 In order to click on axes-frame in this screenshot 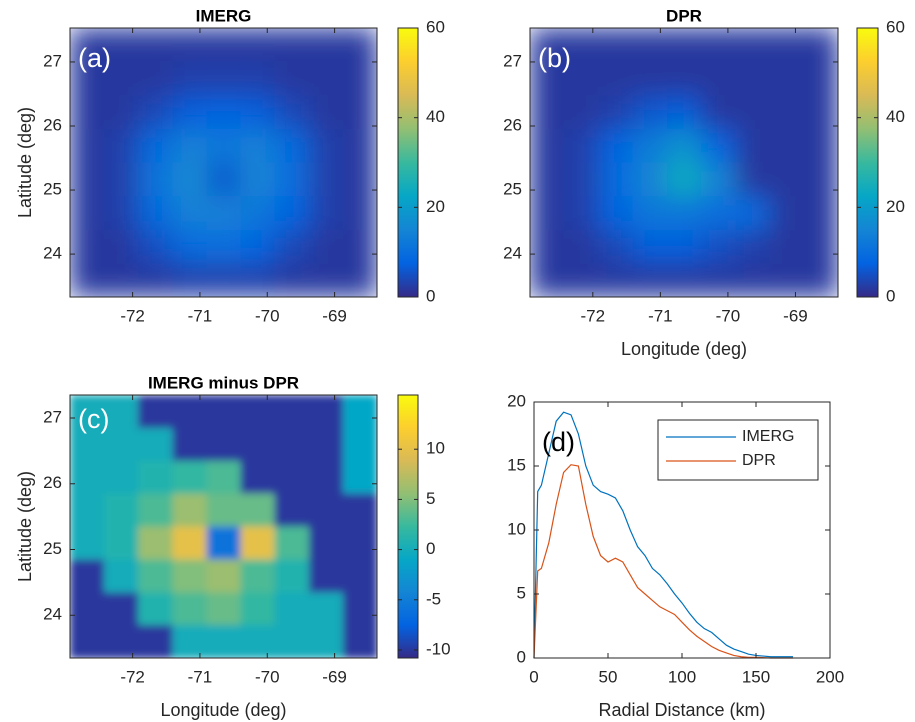, I will do `click(223, 526)`.